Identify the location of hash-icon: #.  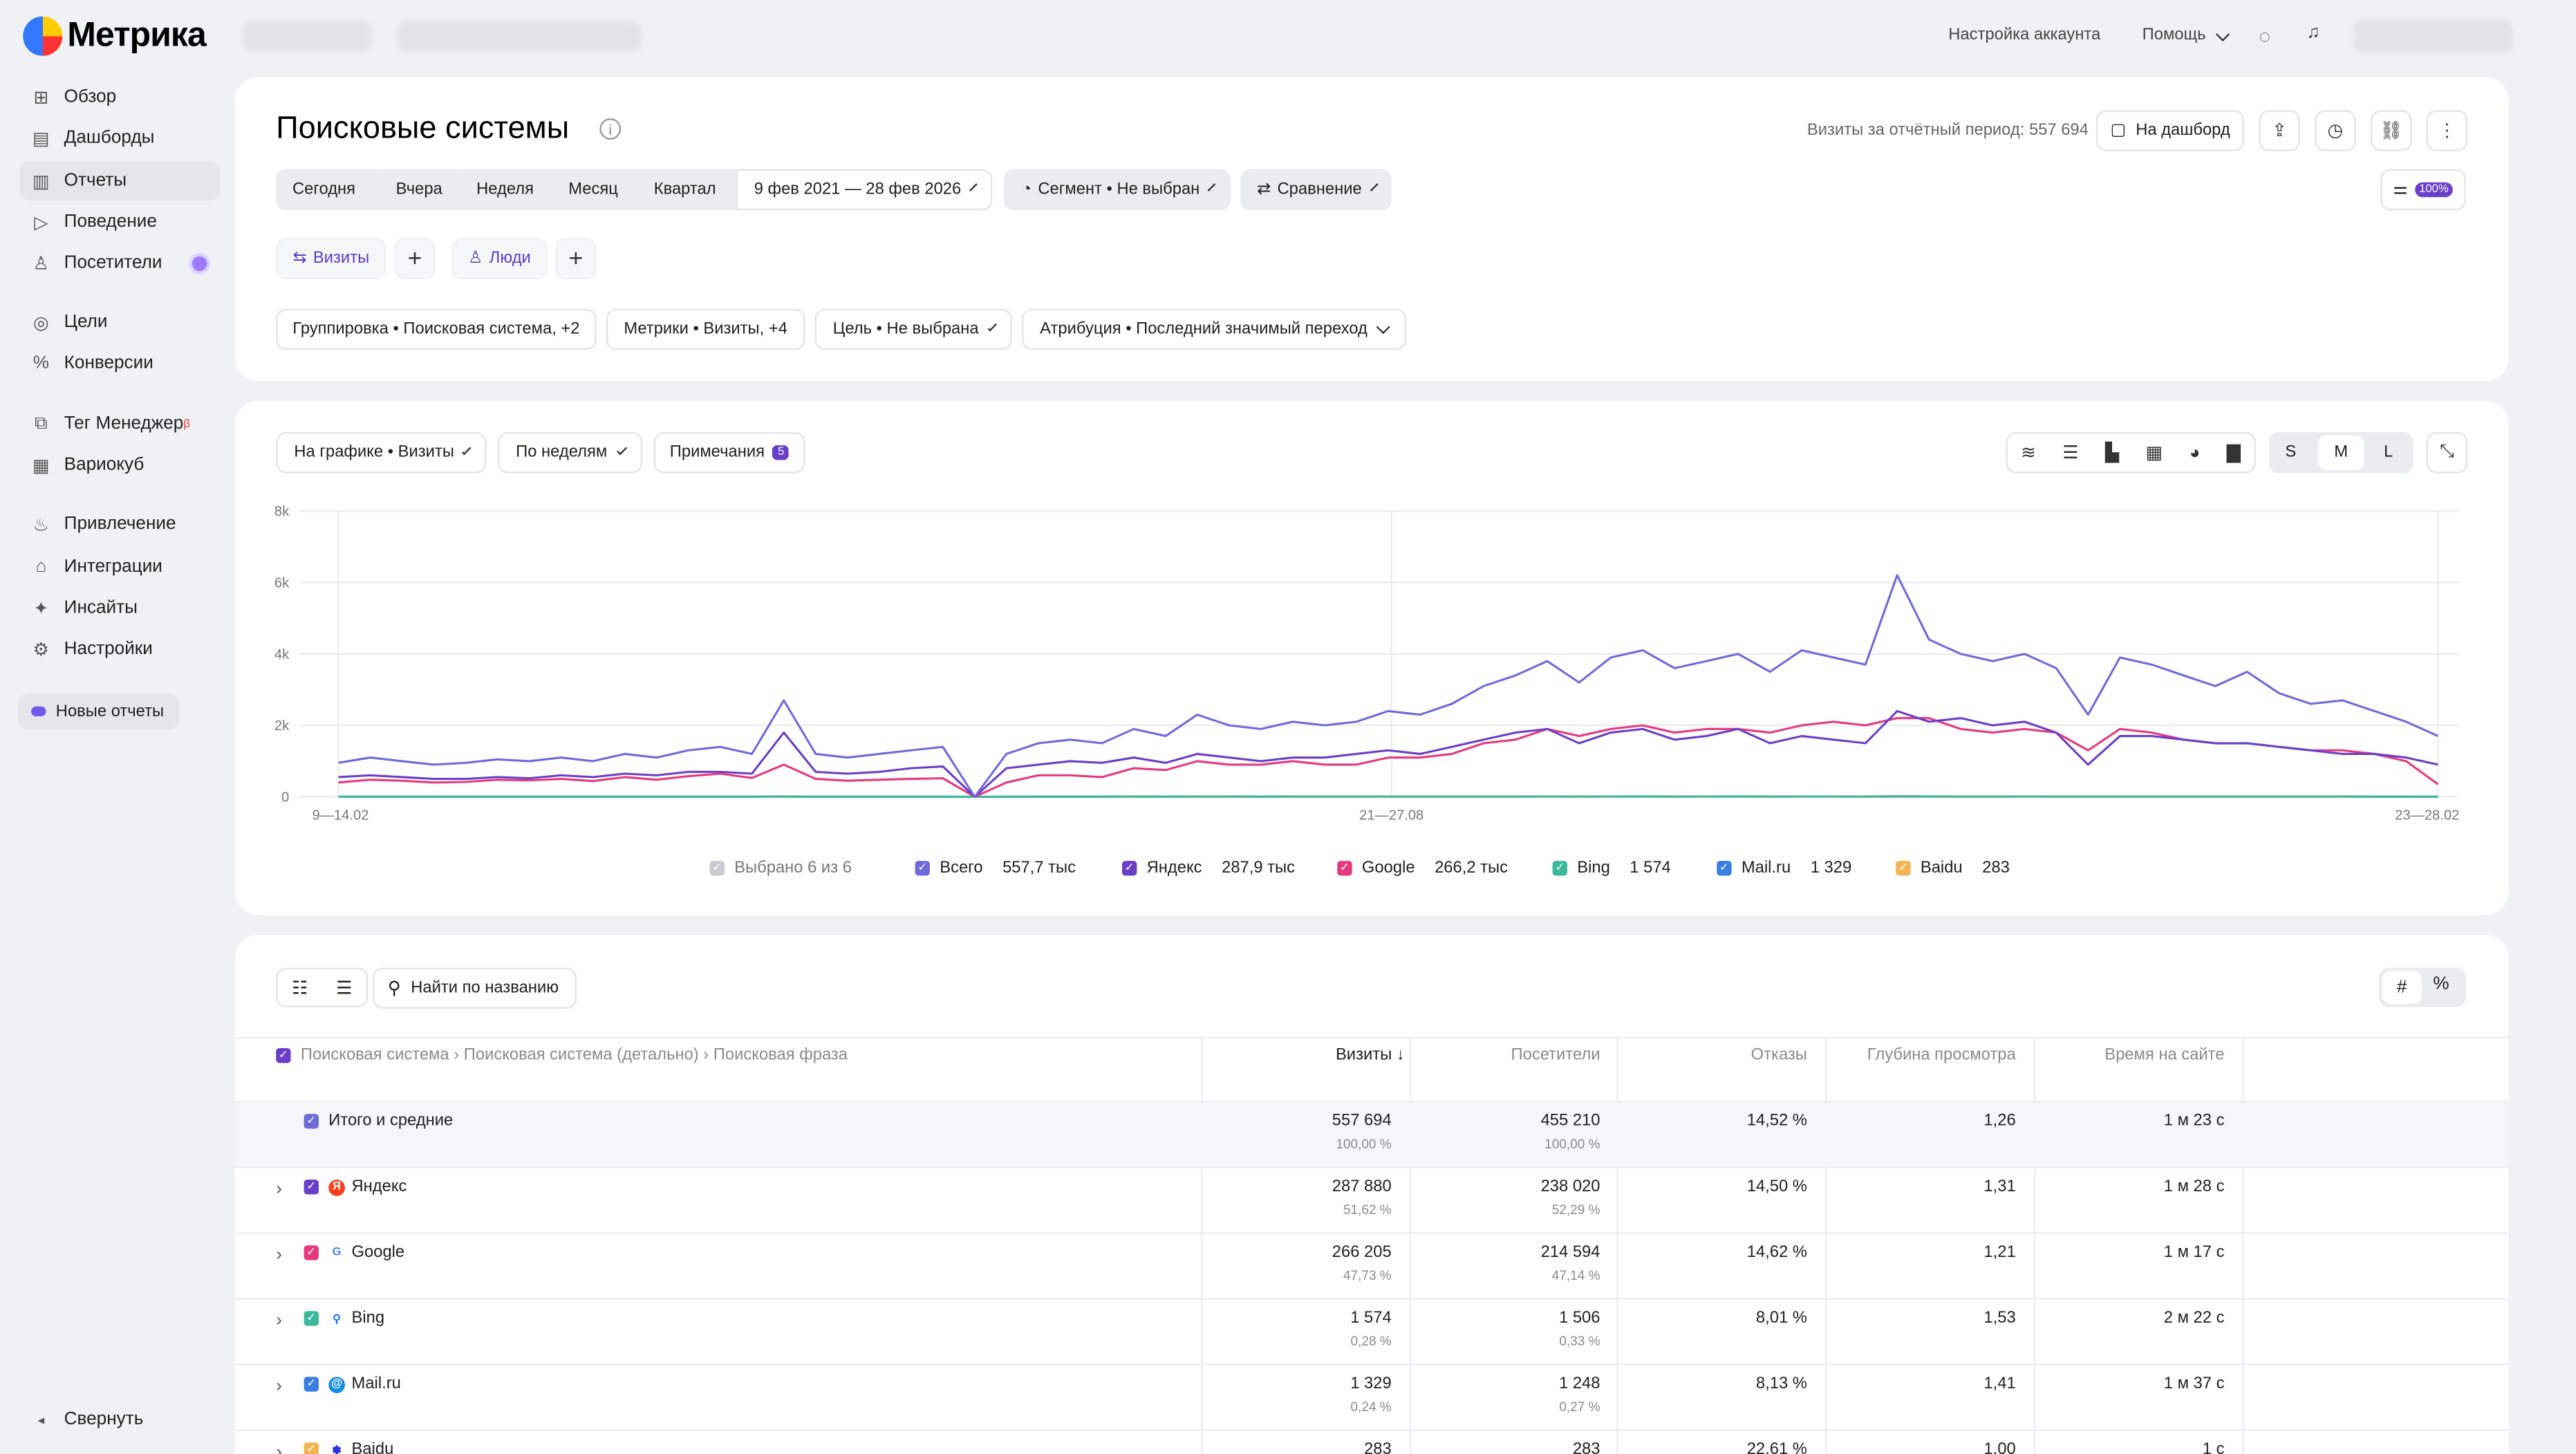
(2402, 987).